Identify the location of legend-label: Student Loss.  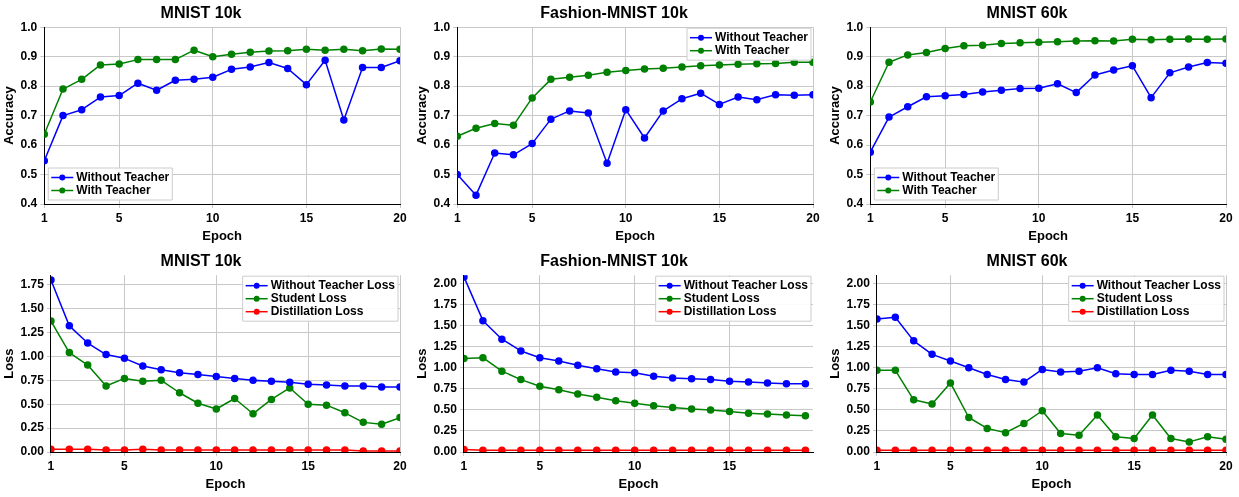
(1134, 298).